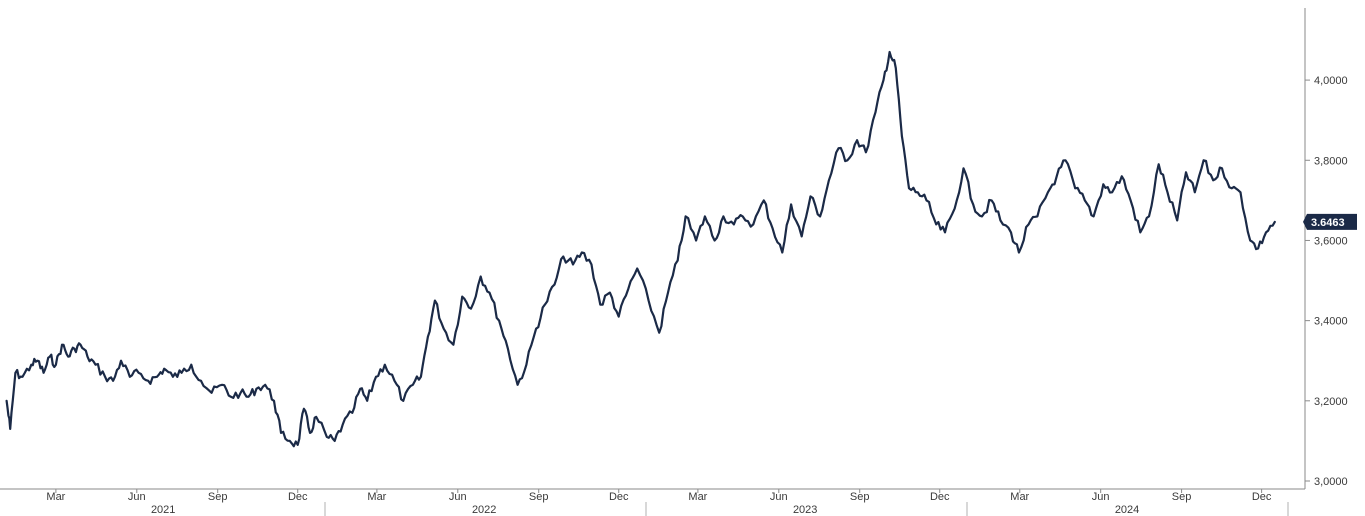 This screenshot has width=1365, height=516. I want to click on x-year-label: 2022, so click(484, 510).